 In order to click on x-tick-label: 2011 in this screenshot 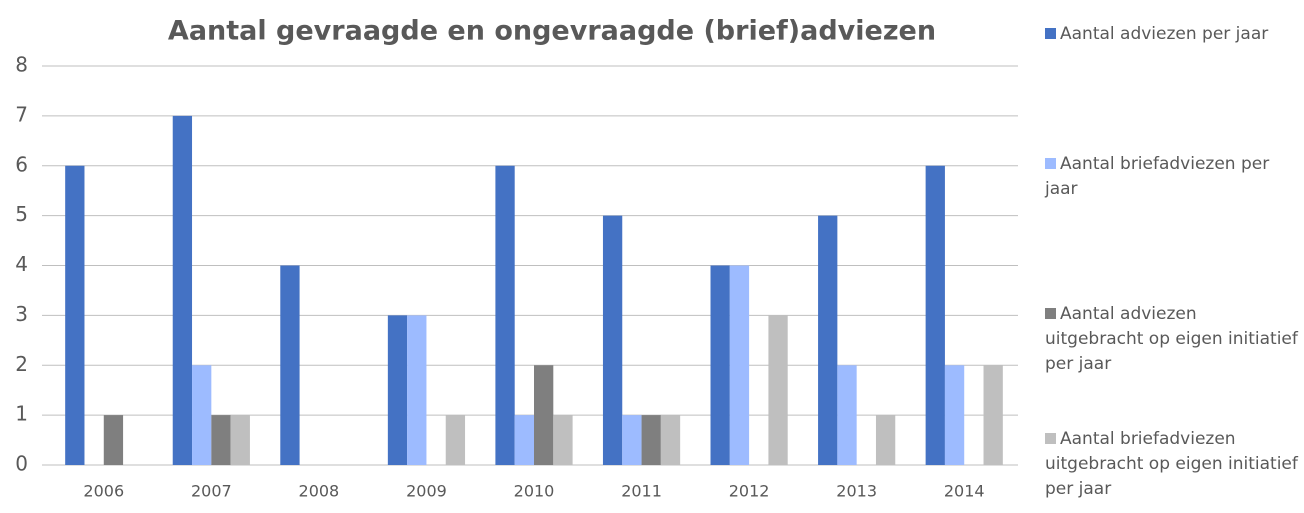, I will do `click(641, 491)`.